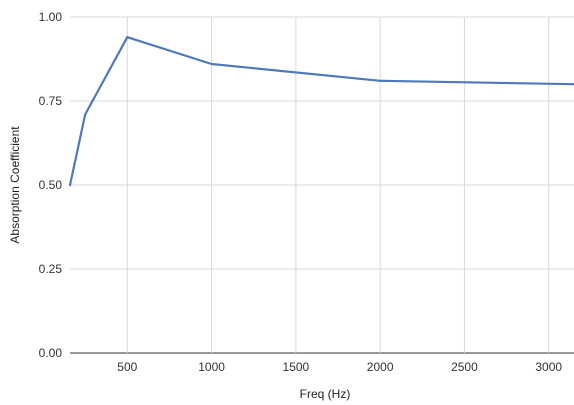 The height and width of the screenshot is (405, 574). What do you see at coordinates (325, 394) in the screenshot?
I see `x-axis-title: Freq (Hz)` at bounding box center [325, 394].